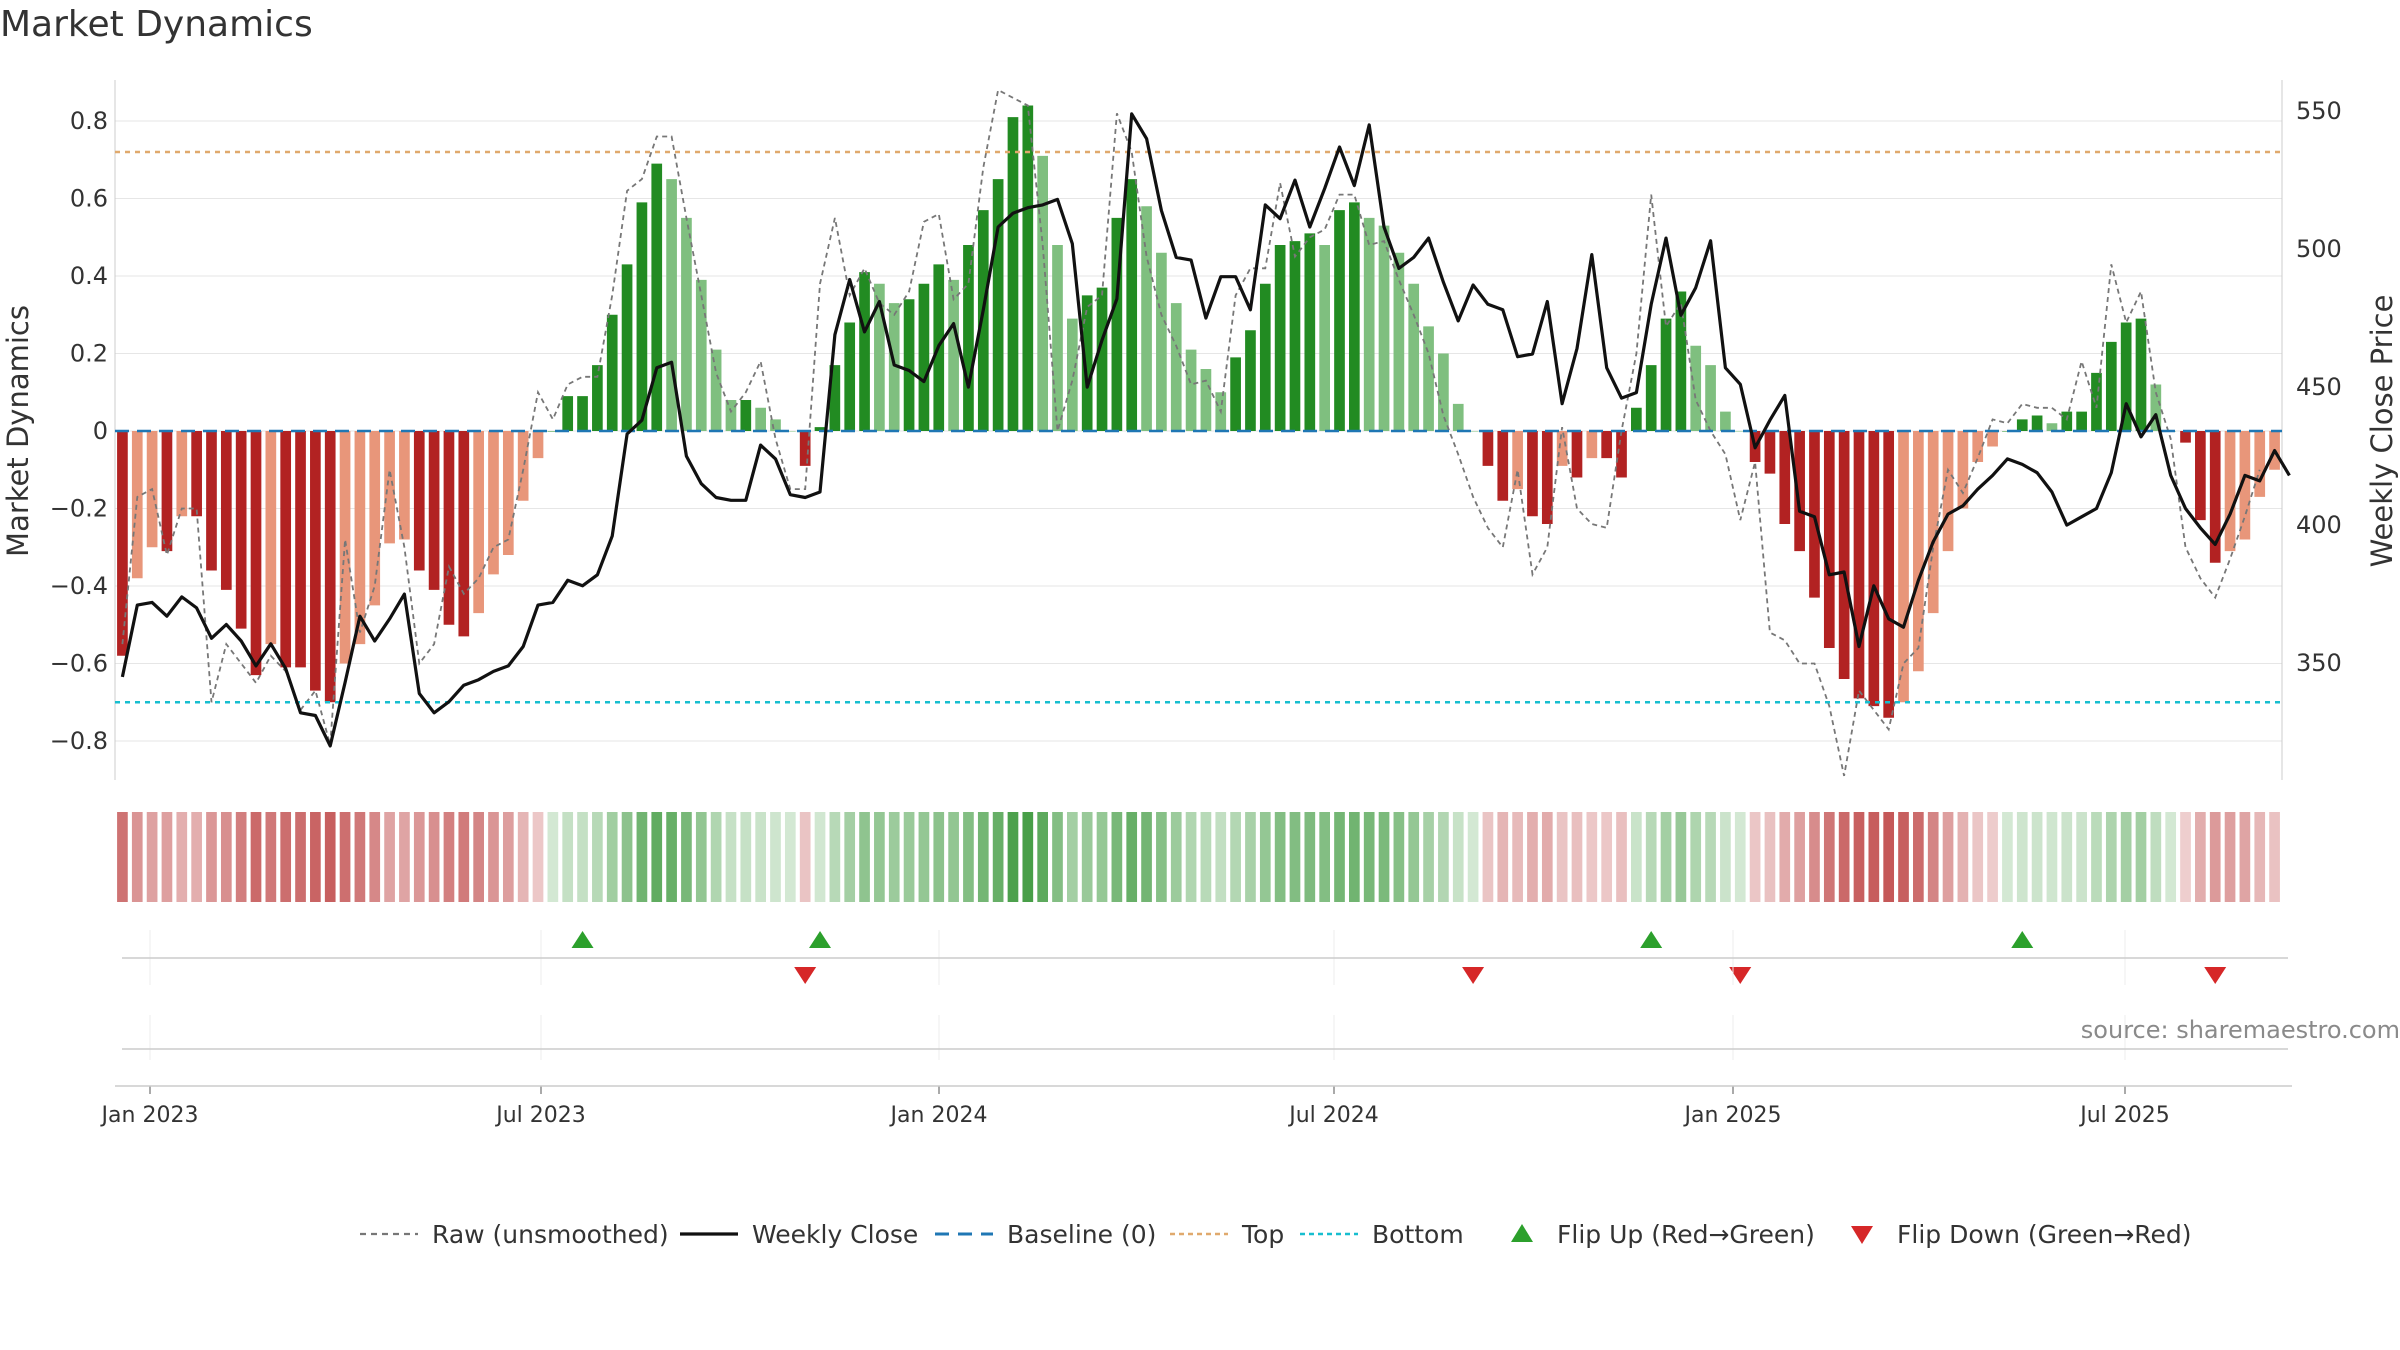 This screenshot has width=2400, height=1350. What do you see at coordinates (1732, 1115) in the screenshot?
I see `x-tick-label: Jan 2025` at bounding box center [1732, 1115].